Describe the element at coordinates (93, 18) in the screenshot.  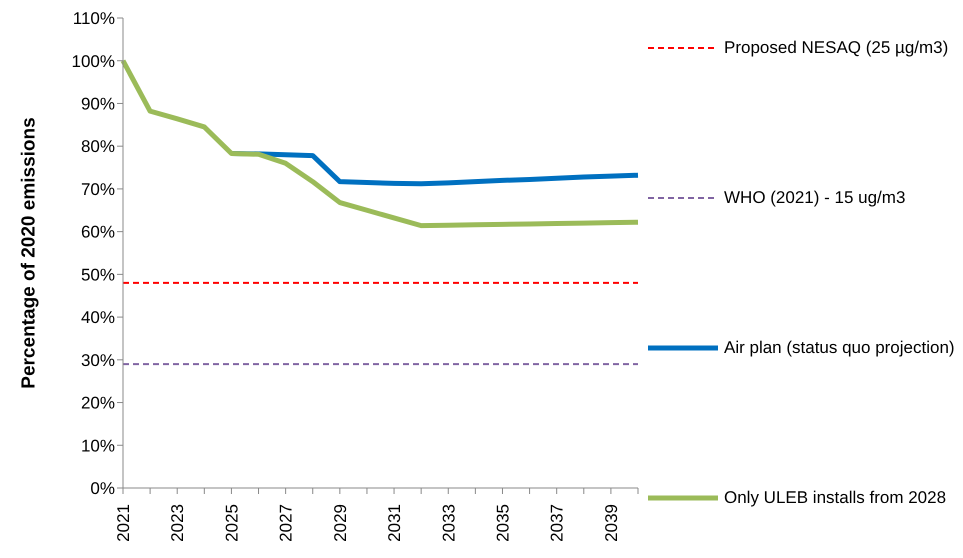
I see `y-tick-label: 110%` at that location.